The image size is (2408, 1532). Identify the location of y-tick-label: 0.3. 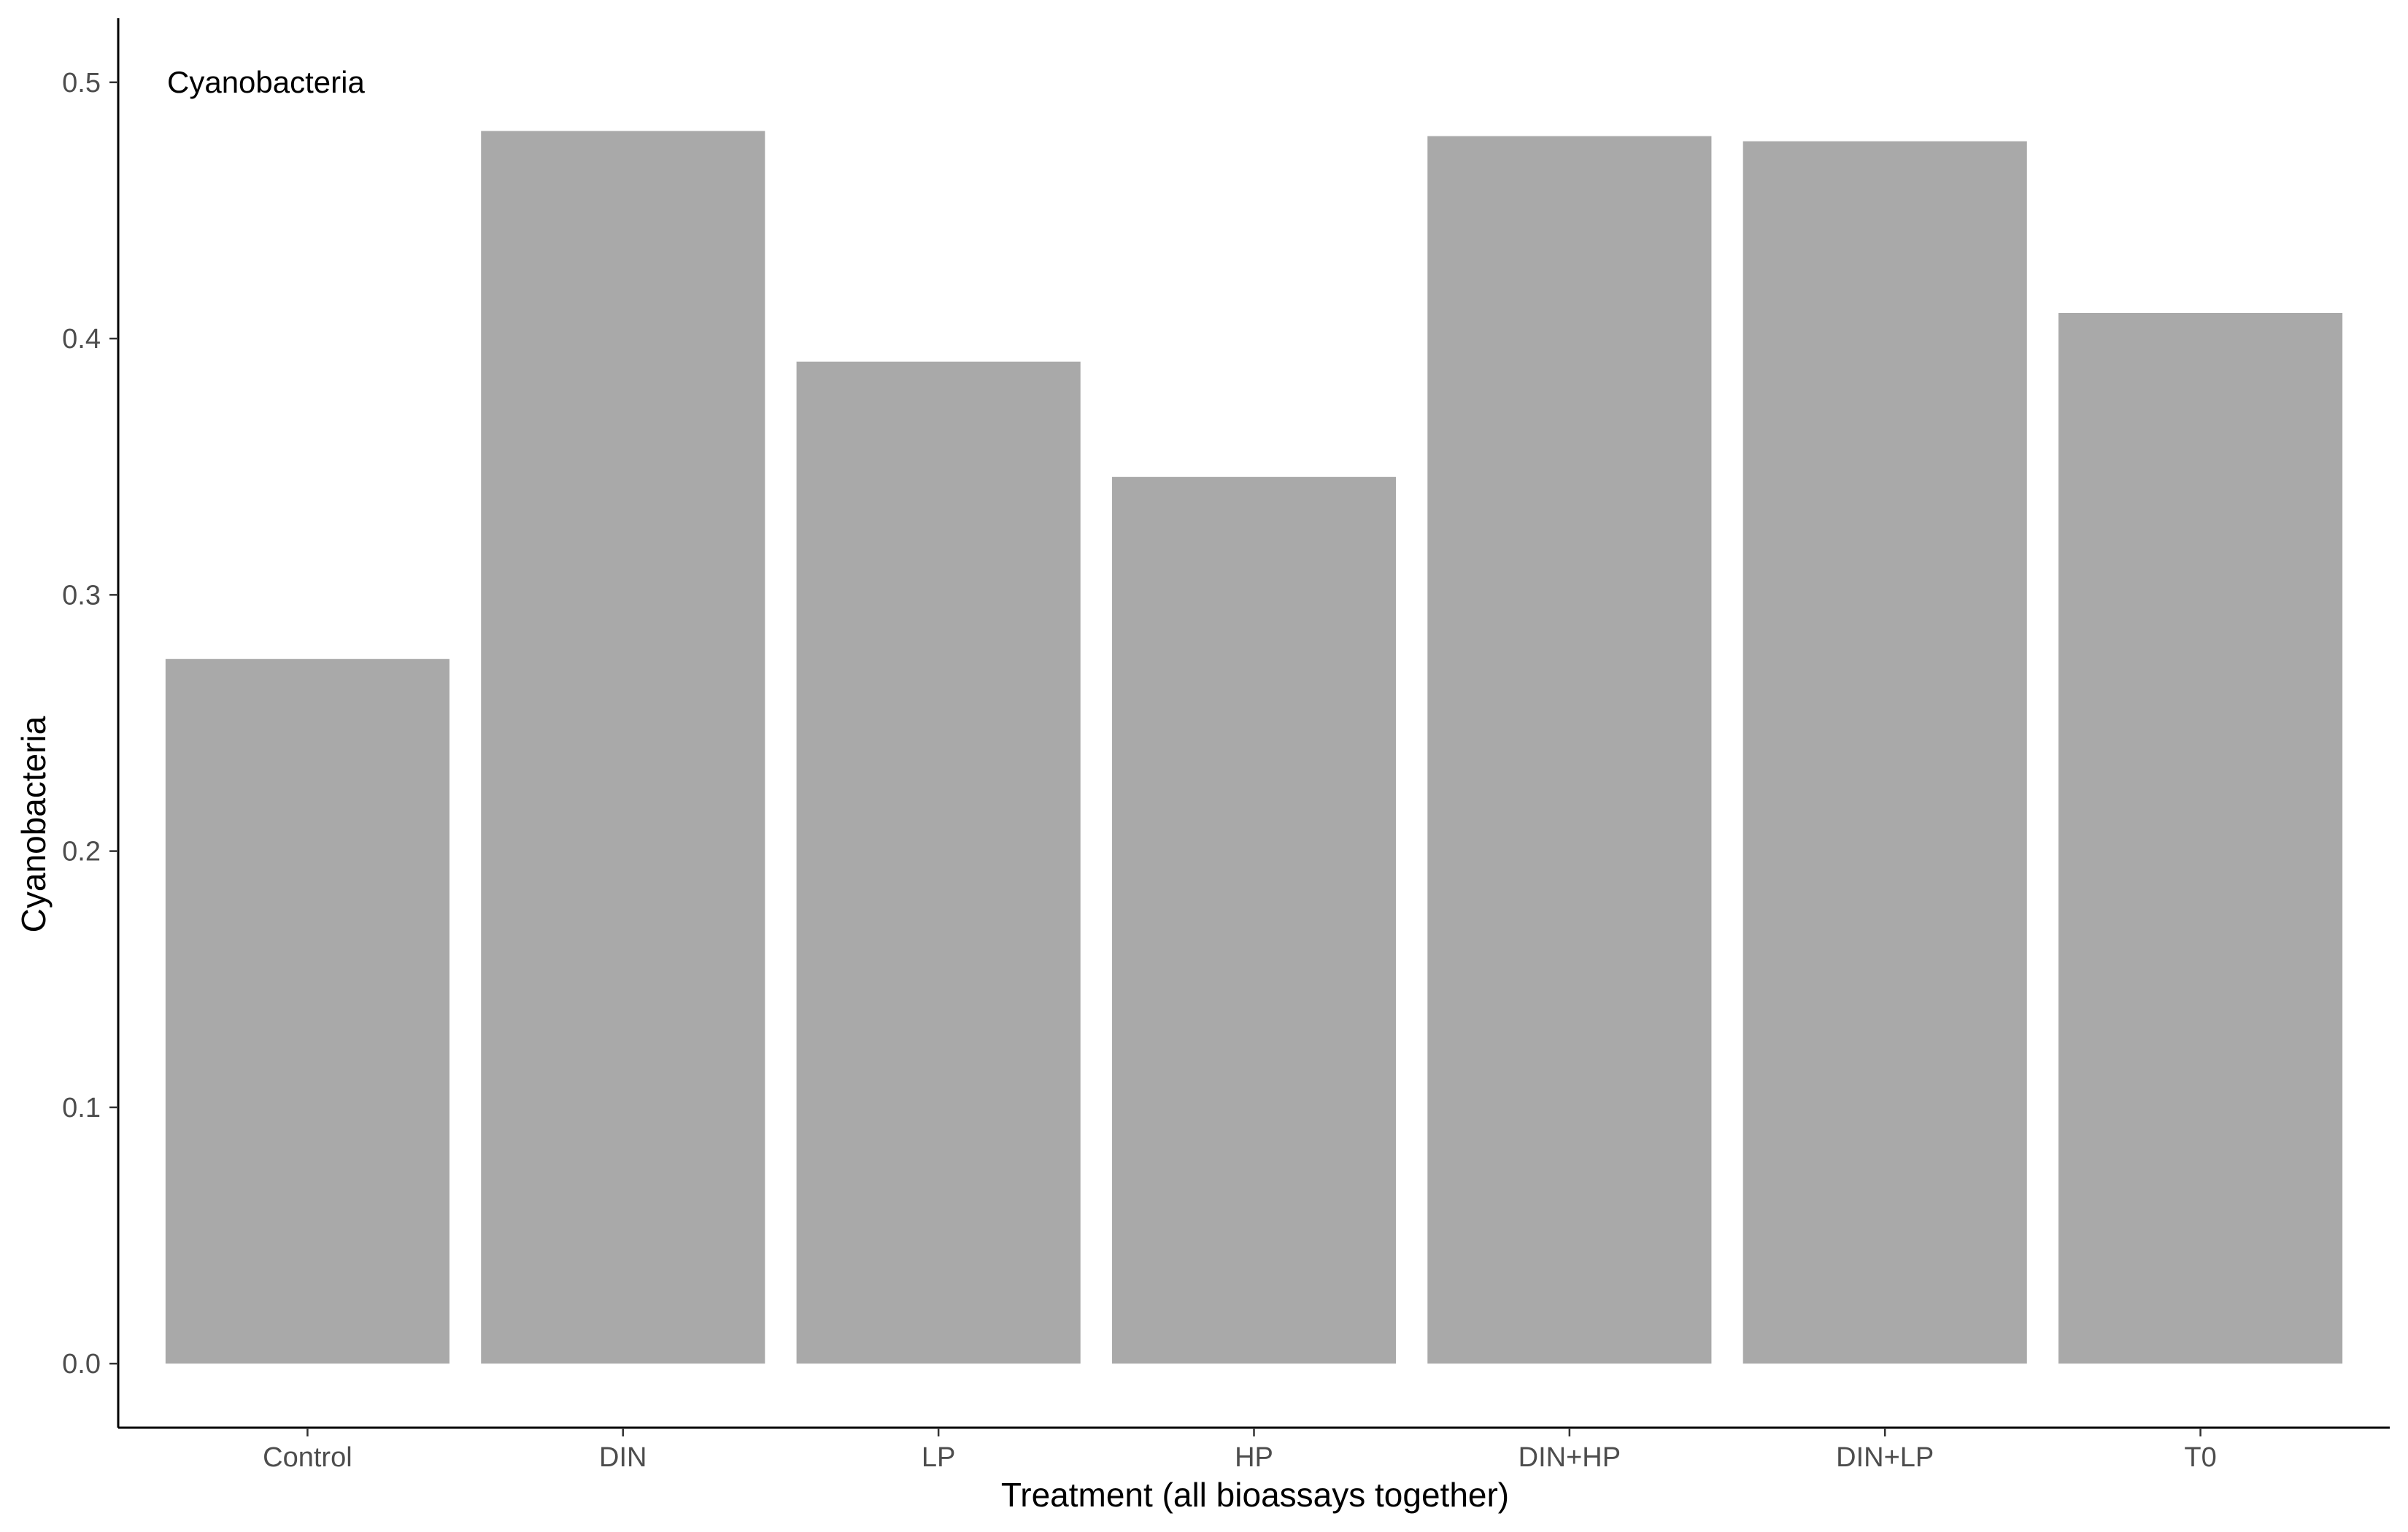
(81, 596).